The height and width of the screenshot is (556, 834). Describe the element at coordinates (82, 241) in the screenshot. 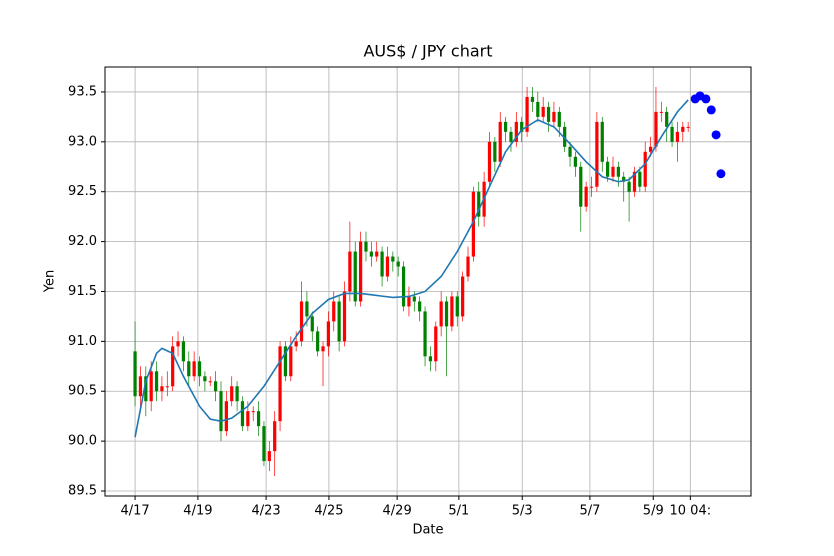

I see `y-tick-label: 92.0` at that location.